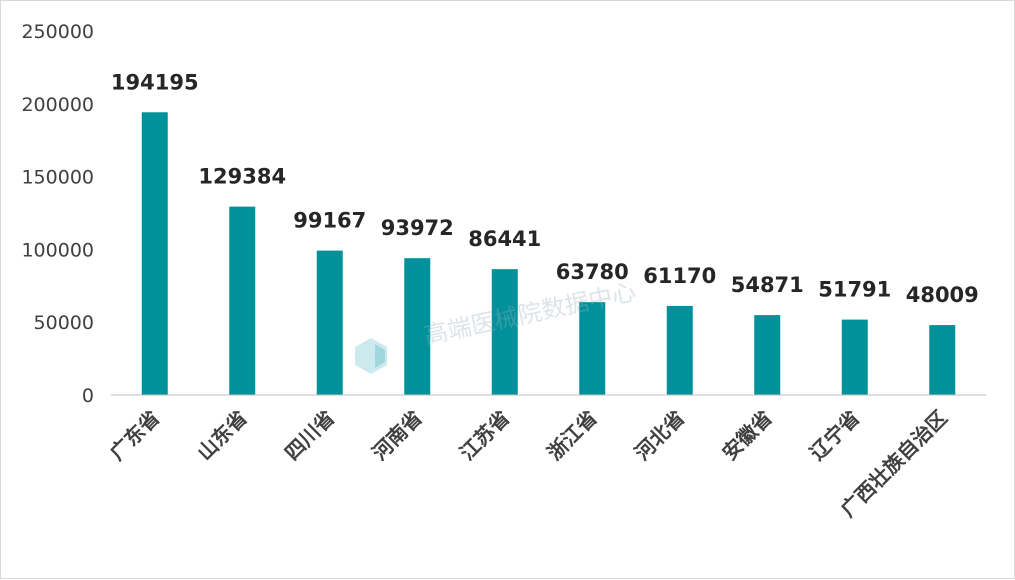  What do you see at coordinates (529, 314) in the screenshot?
I see `watermark-text: 高端医械院数据中心` at bounding box center [529, 314].